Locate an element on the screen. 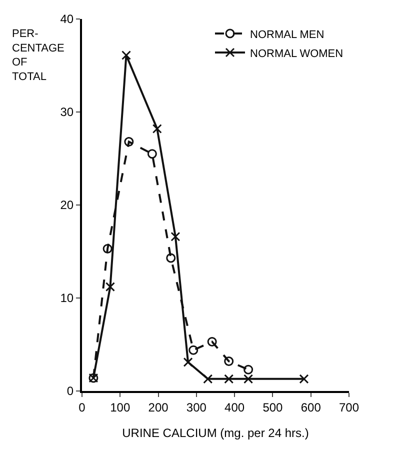 Image resolution: width=409 pixels, height=450 pixels. x-tick-label: 300 is located at coordinates (196, 407).